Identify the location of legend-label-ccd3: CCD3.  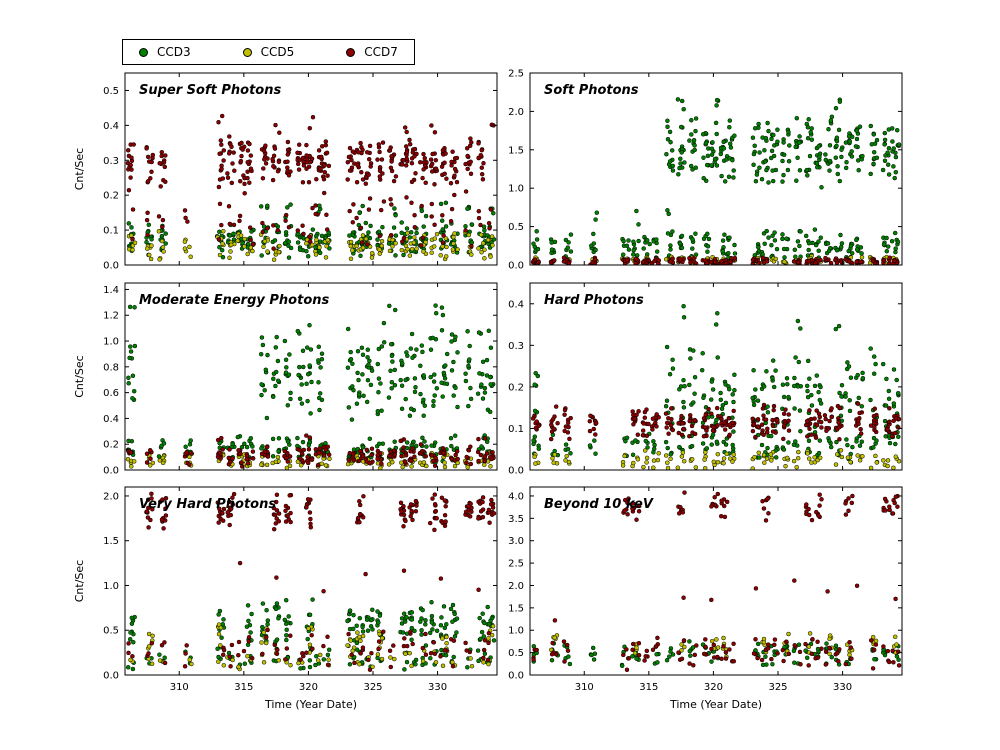
(174, 52).